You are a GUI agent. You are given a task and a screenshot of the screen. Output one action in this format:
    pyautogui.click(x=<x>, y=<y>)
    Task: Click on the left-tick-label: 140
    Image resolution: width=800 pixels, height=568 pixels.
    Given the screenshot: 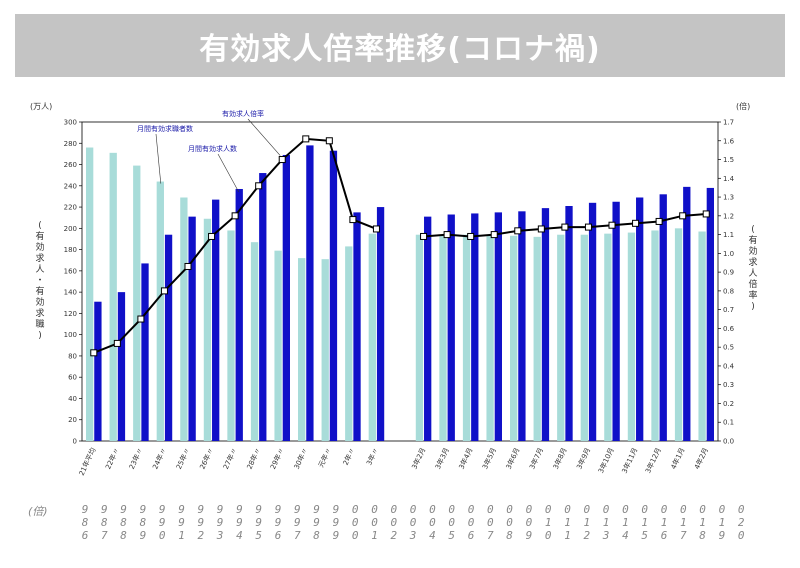 What is the action you would take?
    pyautogui.click(x=70, y=293)
    